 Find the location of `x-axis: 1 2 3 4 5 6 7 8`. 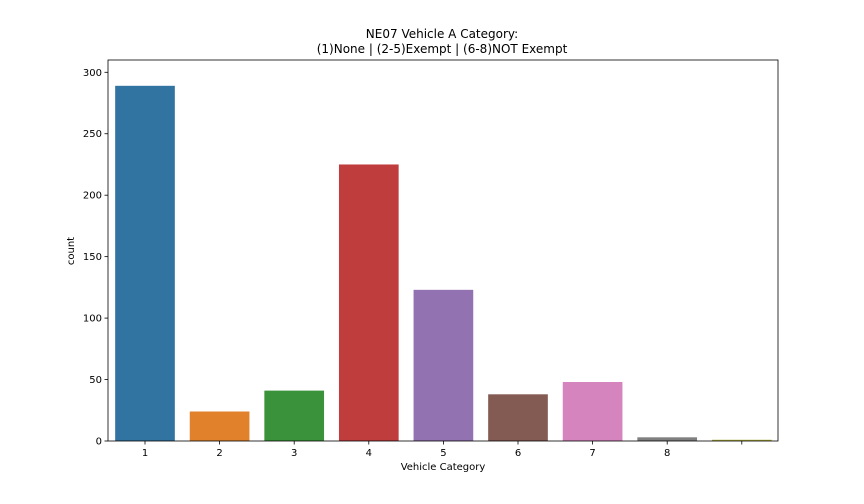

x-axis: 1 2 3 4 5 6 7 8 is located at coordinates (442, 450).